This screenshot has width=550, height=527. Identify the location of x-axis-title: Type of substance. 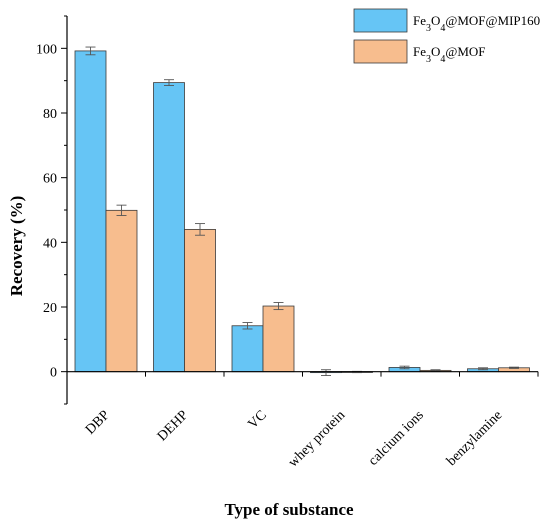
(289, 509).